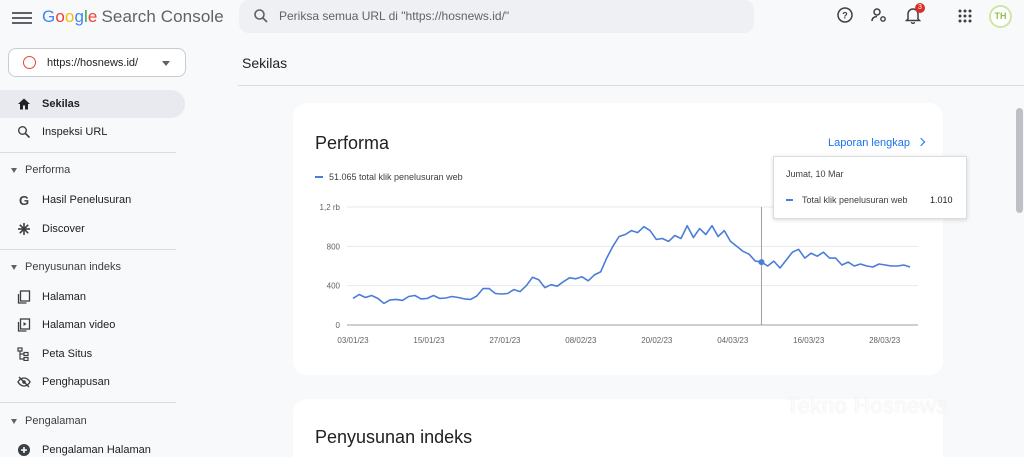  I want to click on sidebar-item-label: Sekilas, so click(61, 104).